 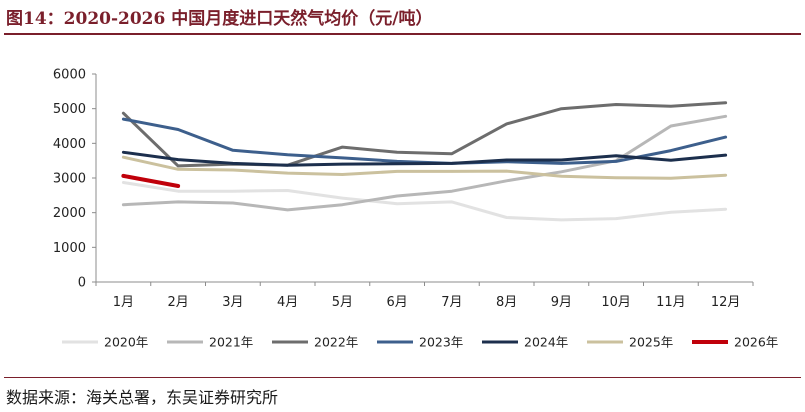 I want to click on legend-label: 2020年, so click(x=126, y=342).